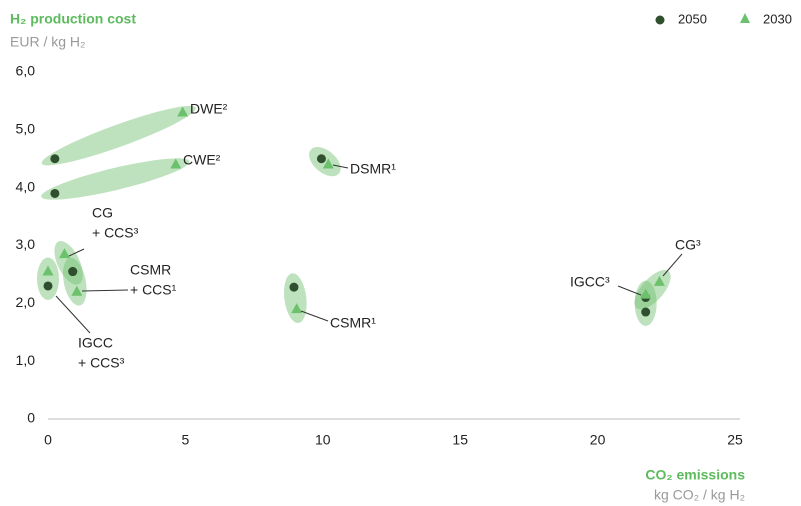 Image resolution: width=801 pixels, height=506 pixels. Describe the element at coordinates (460, 440) in the screenshot. I see `x-tick-label: 15` at that location.